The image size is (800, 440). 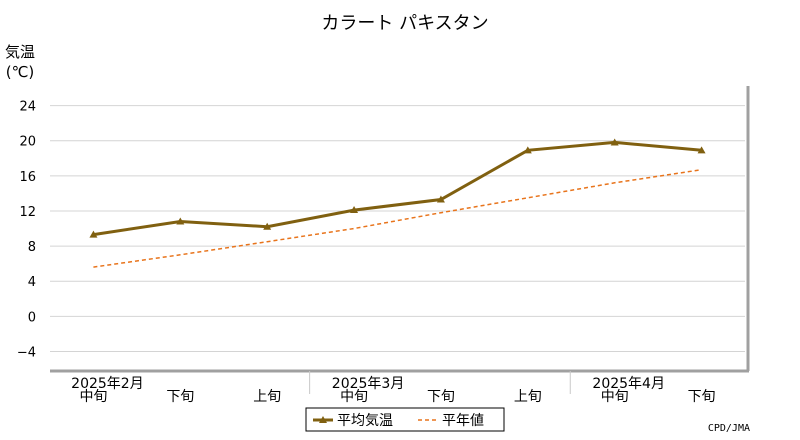 What do you see at coordinates (628, 384) in the screenshot?
I see `x-month-label: 2025年4月` at bounding box center [628, 384].